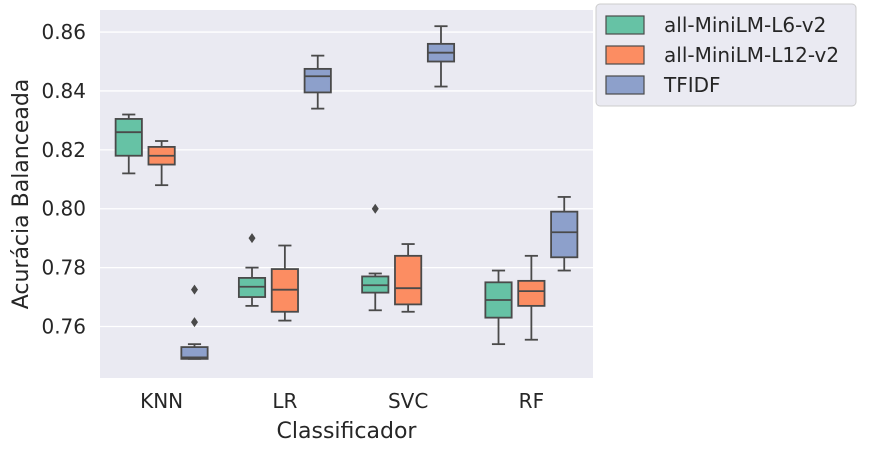 The width and height of the screenshot is (869, 451). What do you see at coordinates (21, 194) in the screenshot?
I see `y-axis-title: Acurácia Balanceada` at bounding box center [21, 194].